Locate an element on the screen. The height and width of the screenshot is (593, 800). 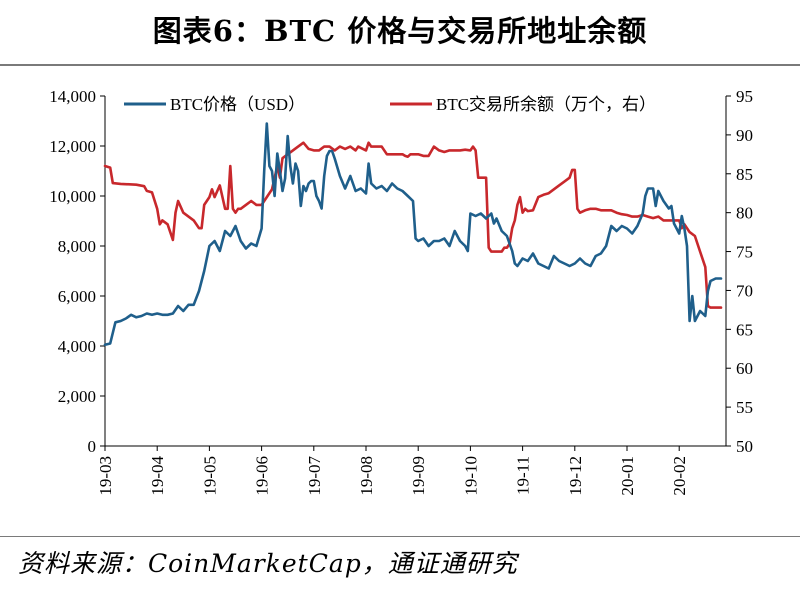
chart-legend: BTC价格（USD） BTC交易所余额（万个，右） is located at coordinates (390, 104).